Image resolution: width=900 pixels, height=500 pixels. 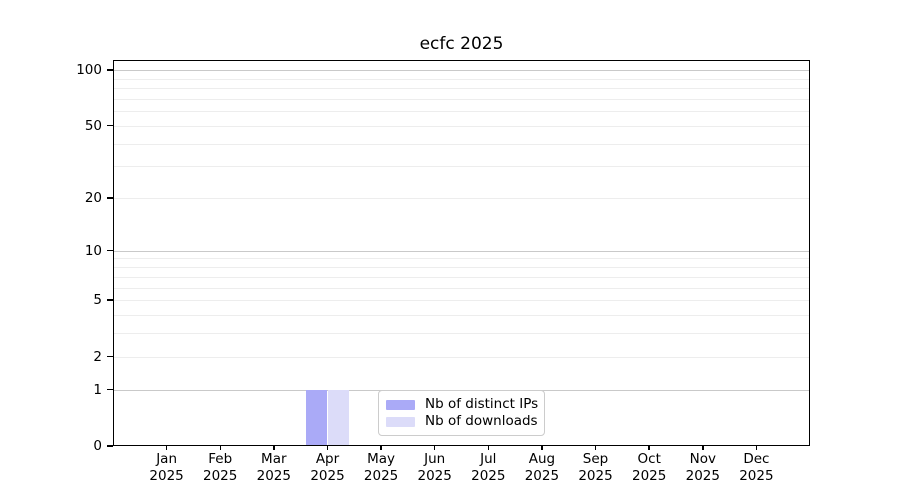 What do you see at coordinates (89, 70) in the screenshot?
I see `y-tick-label: 100` at bounding box center [89, 70].